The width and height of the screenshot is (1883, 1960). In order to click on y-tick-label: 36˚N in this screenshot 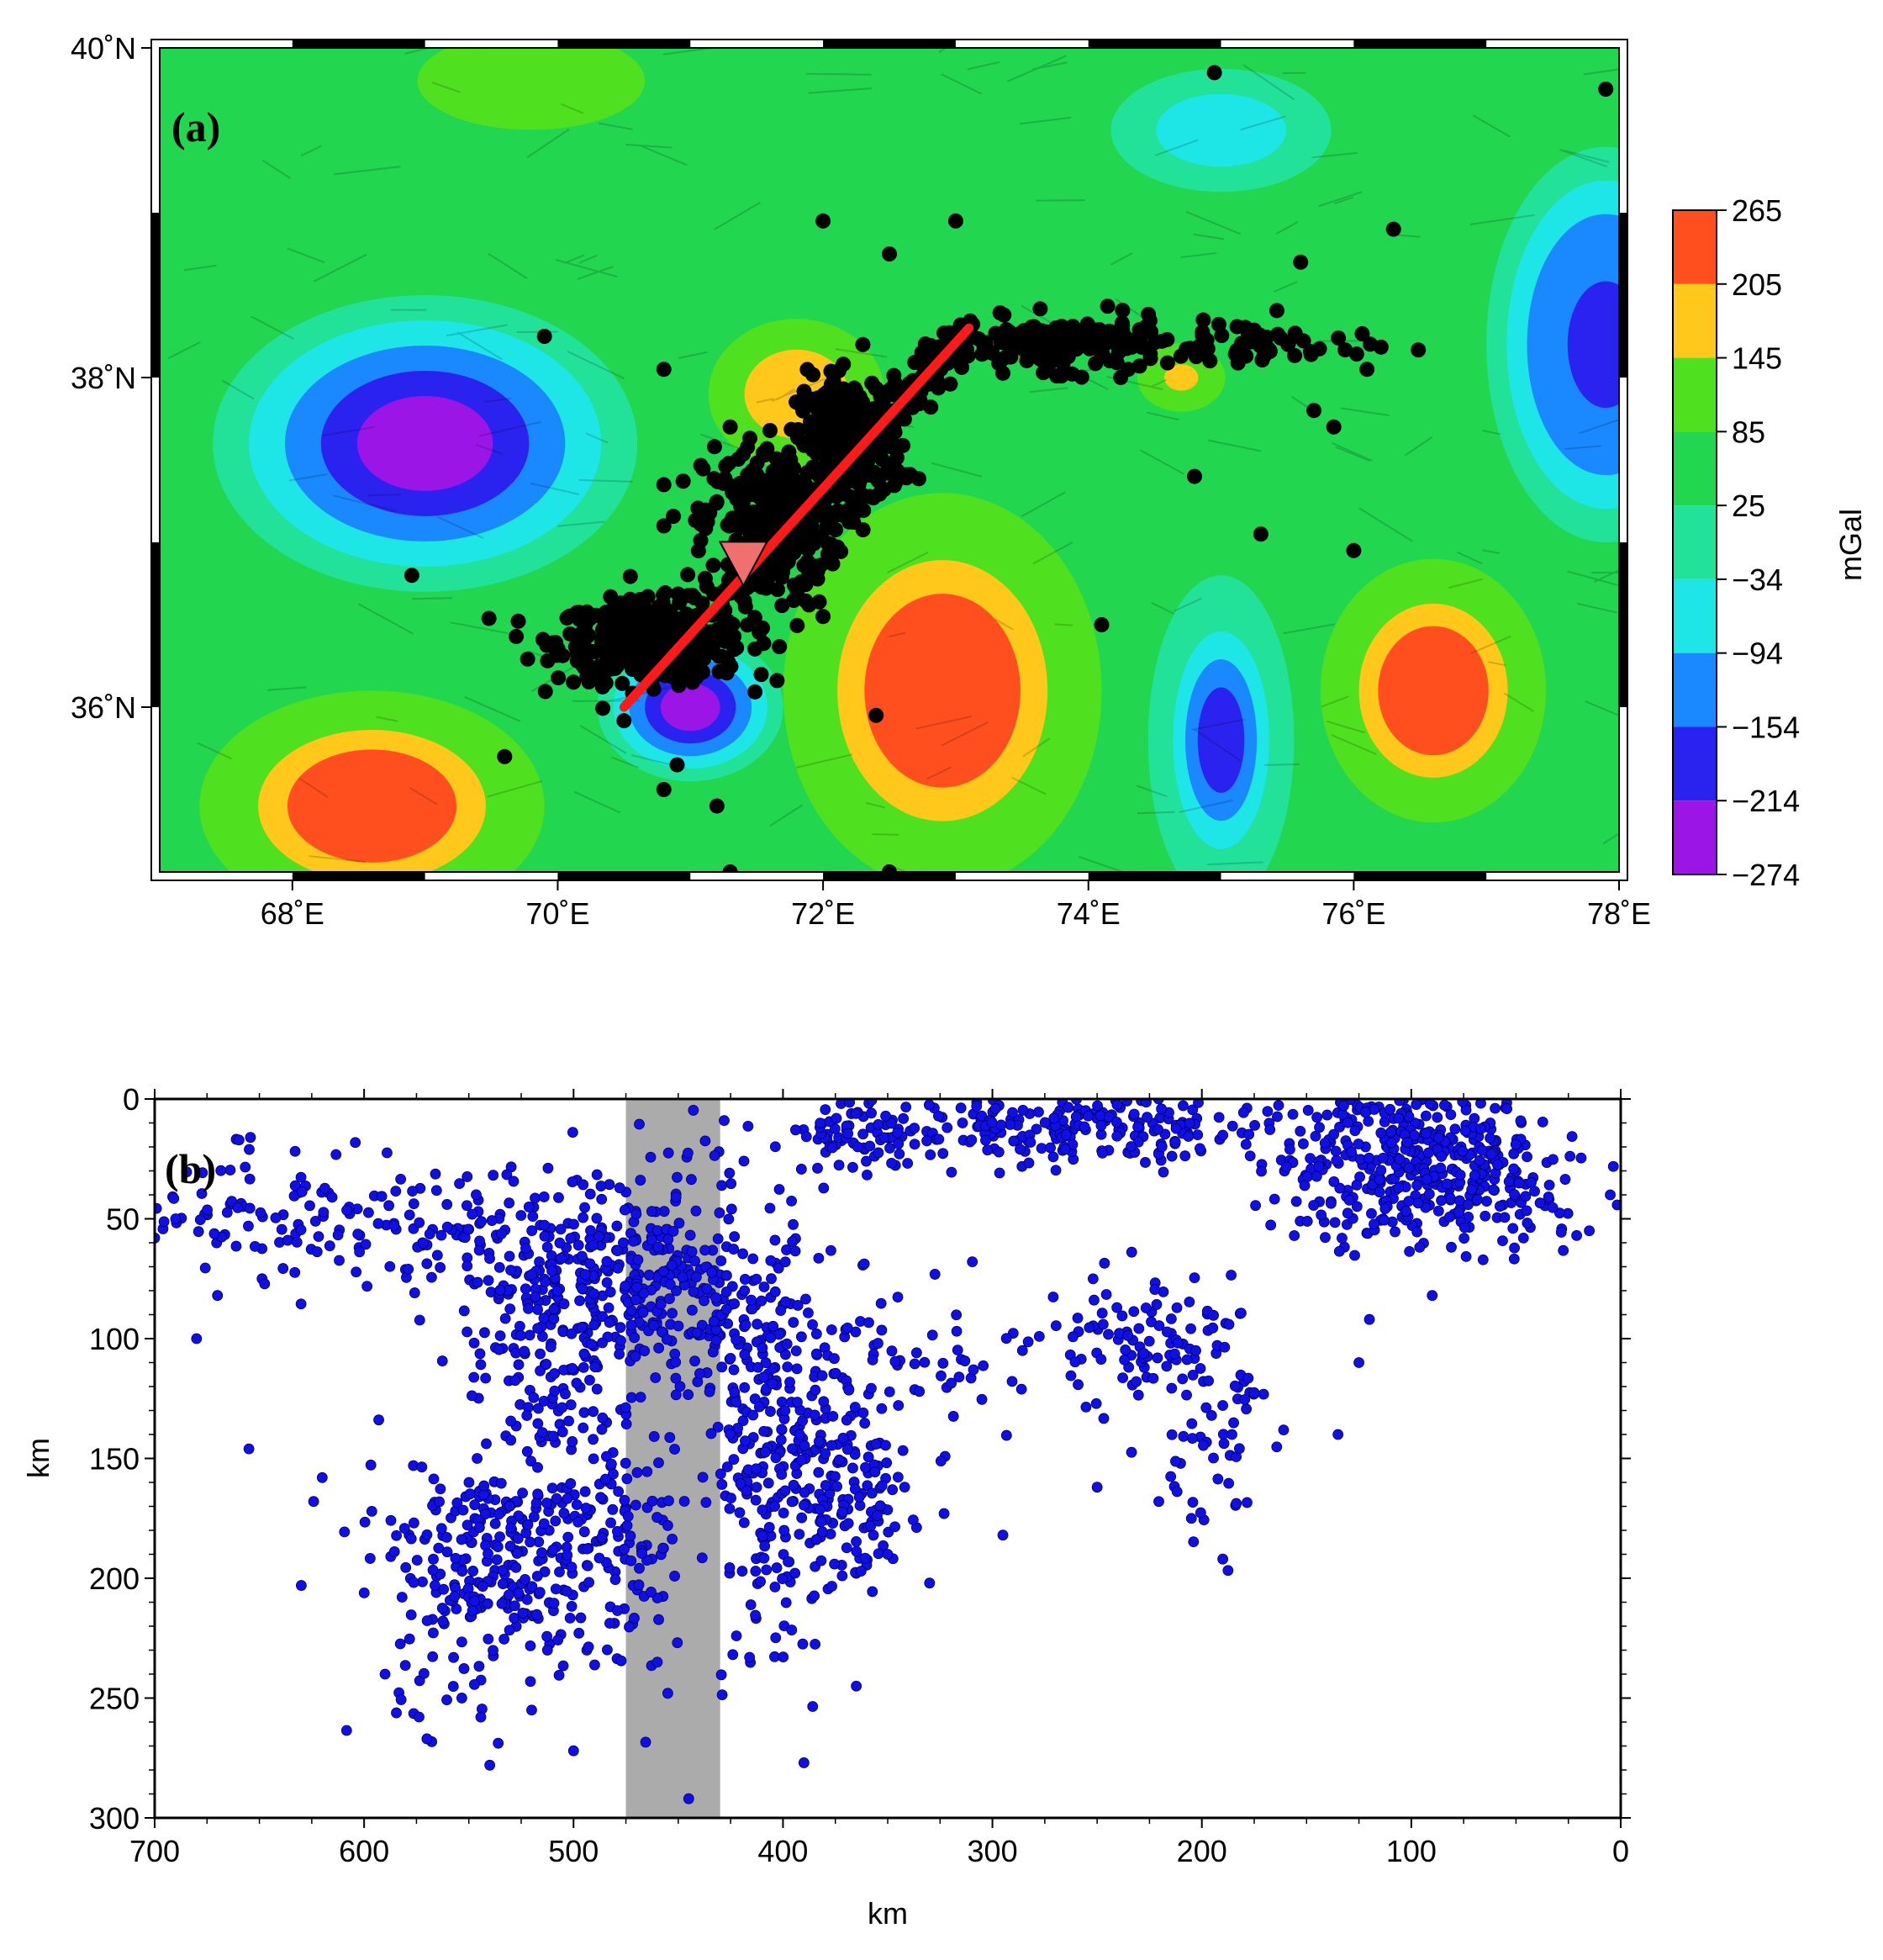, I will do `click(103, 707)`.